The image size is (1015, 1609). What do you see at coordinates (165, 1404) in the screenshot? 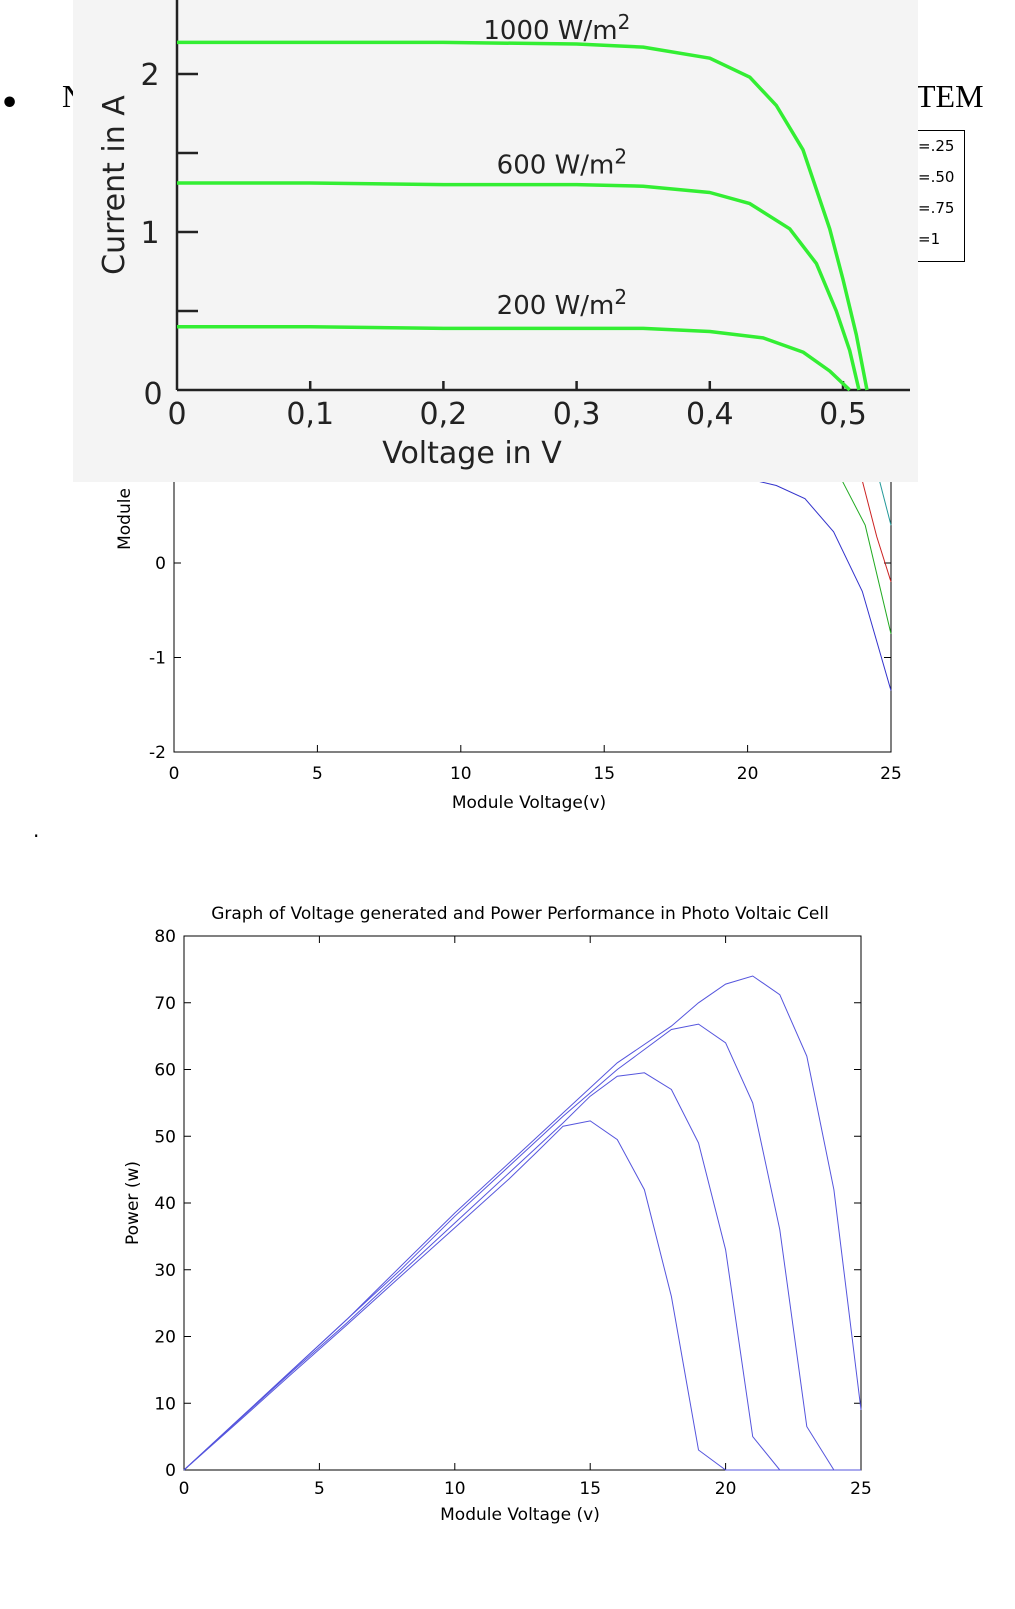
I see `y-tick-label: 10` at bounding box center [165, 1404].